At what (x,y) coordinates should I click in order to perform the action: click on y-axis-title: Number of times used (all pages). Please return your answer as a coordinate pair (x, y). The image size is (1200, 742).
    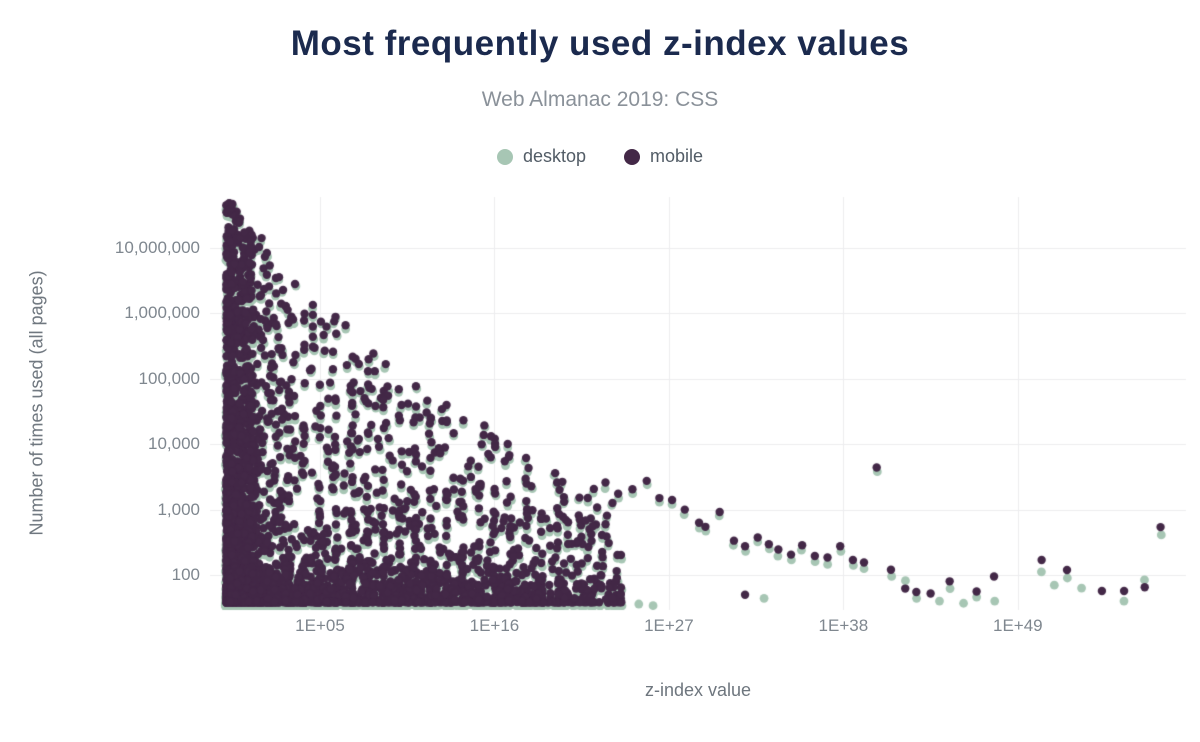
    Looking at the image, I should click on (36, 403).